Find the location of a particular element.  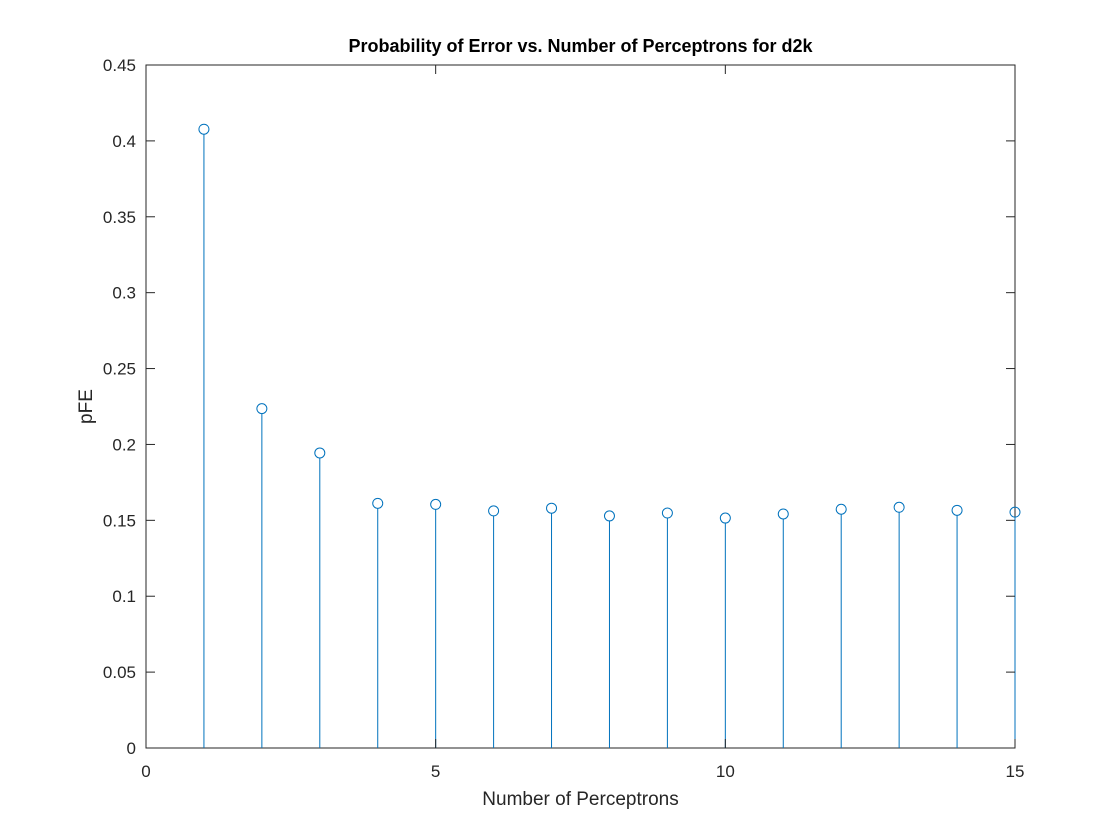

x-tick-label: 0 is located at coordinates (145, 771).